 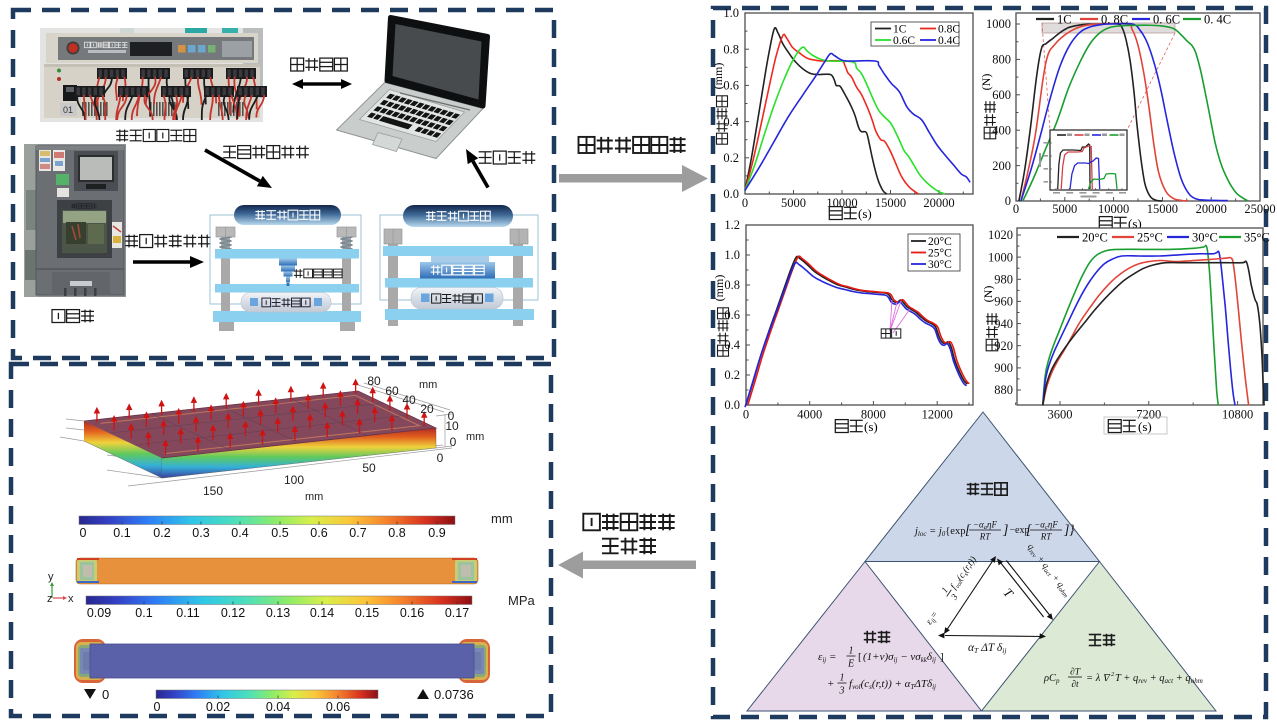 What do you see at coordinates (99, 613) in the screenshot?
I see `svg-text: 0.09` at bounding box center [99, 613].